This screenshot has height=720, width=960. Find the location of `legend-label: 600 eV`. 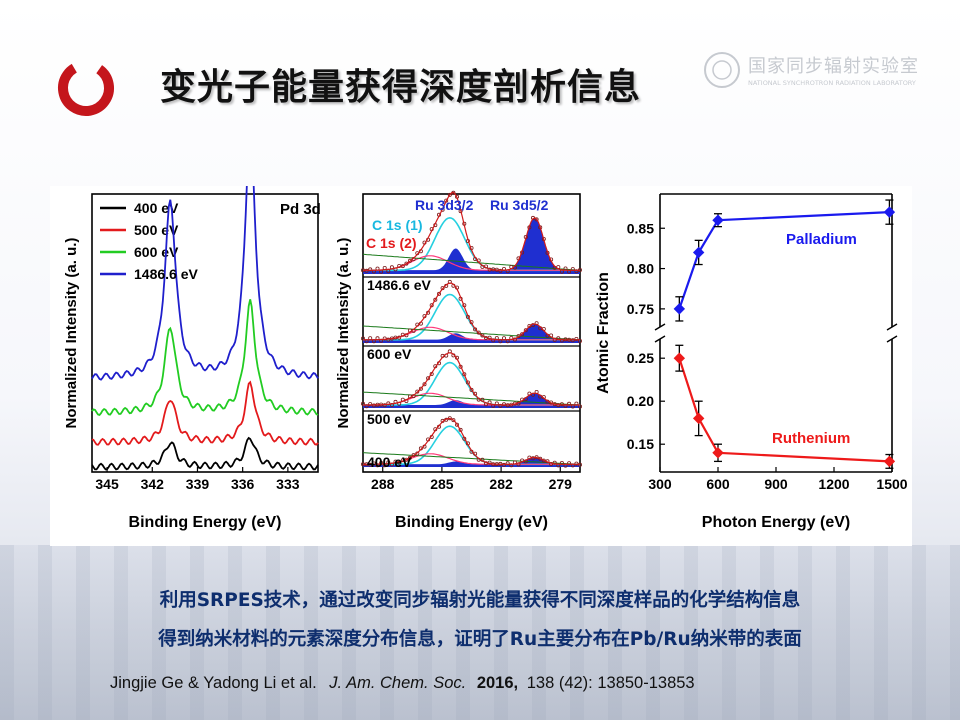

legend-label: 600 eV is located at coordinates (156, 252).